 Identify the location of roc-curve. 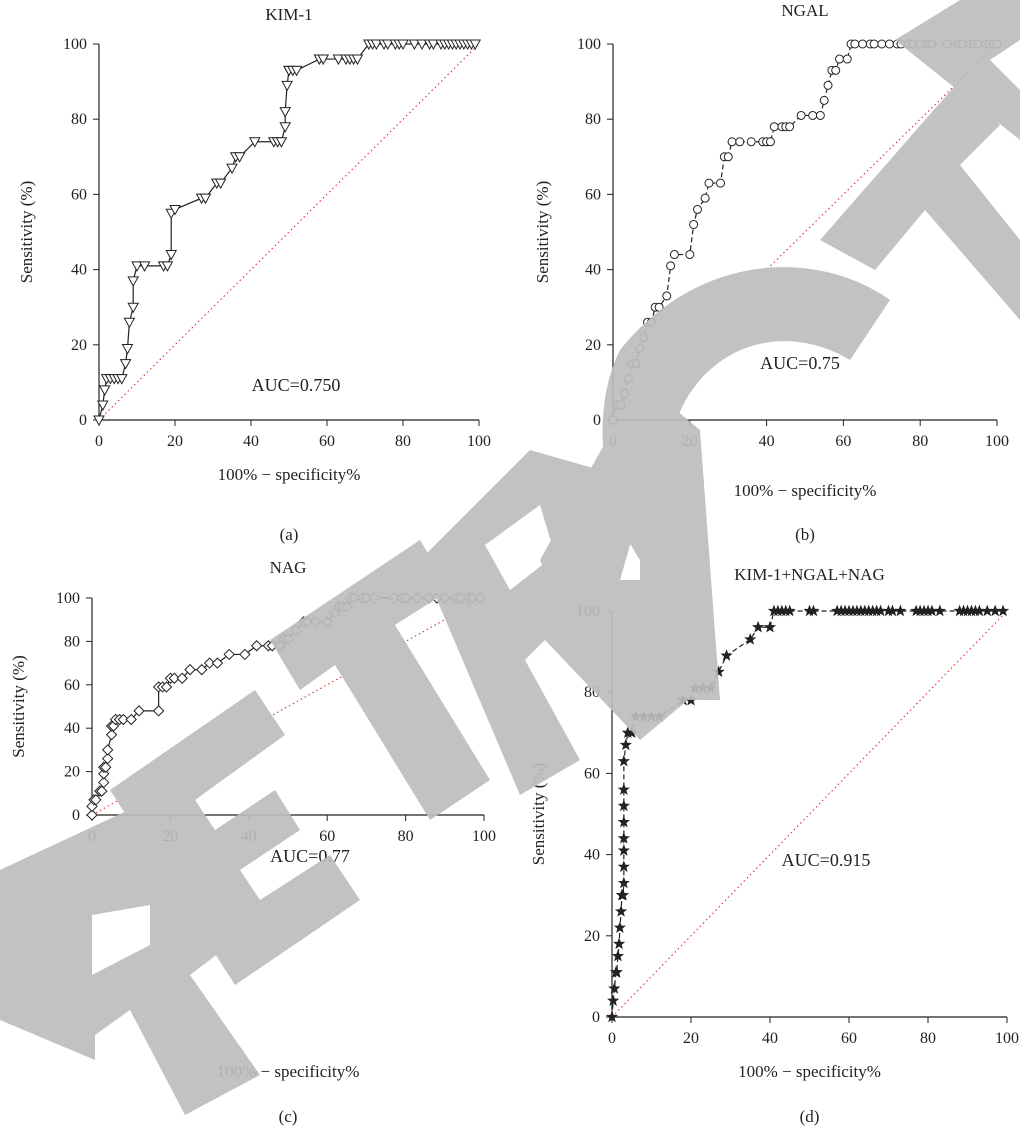
(287, 232).